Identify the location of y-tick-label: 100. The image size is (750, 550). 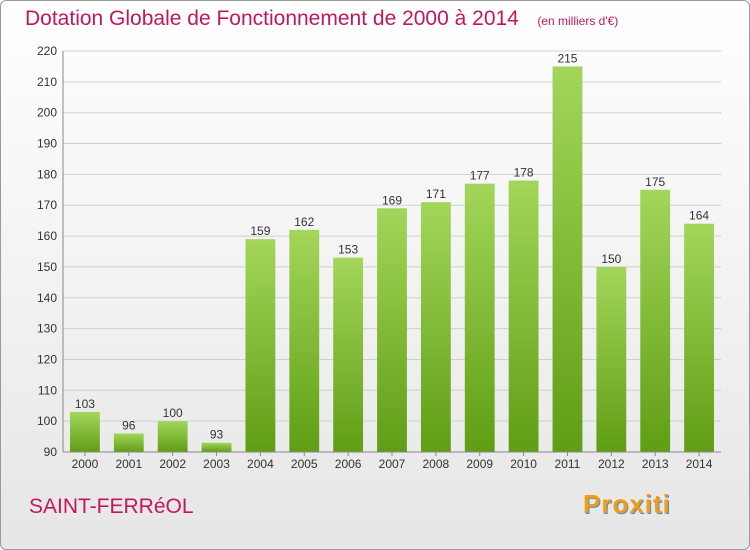
(47, 421).